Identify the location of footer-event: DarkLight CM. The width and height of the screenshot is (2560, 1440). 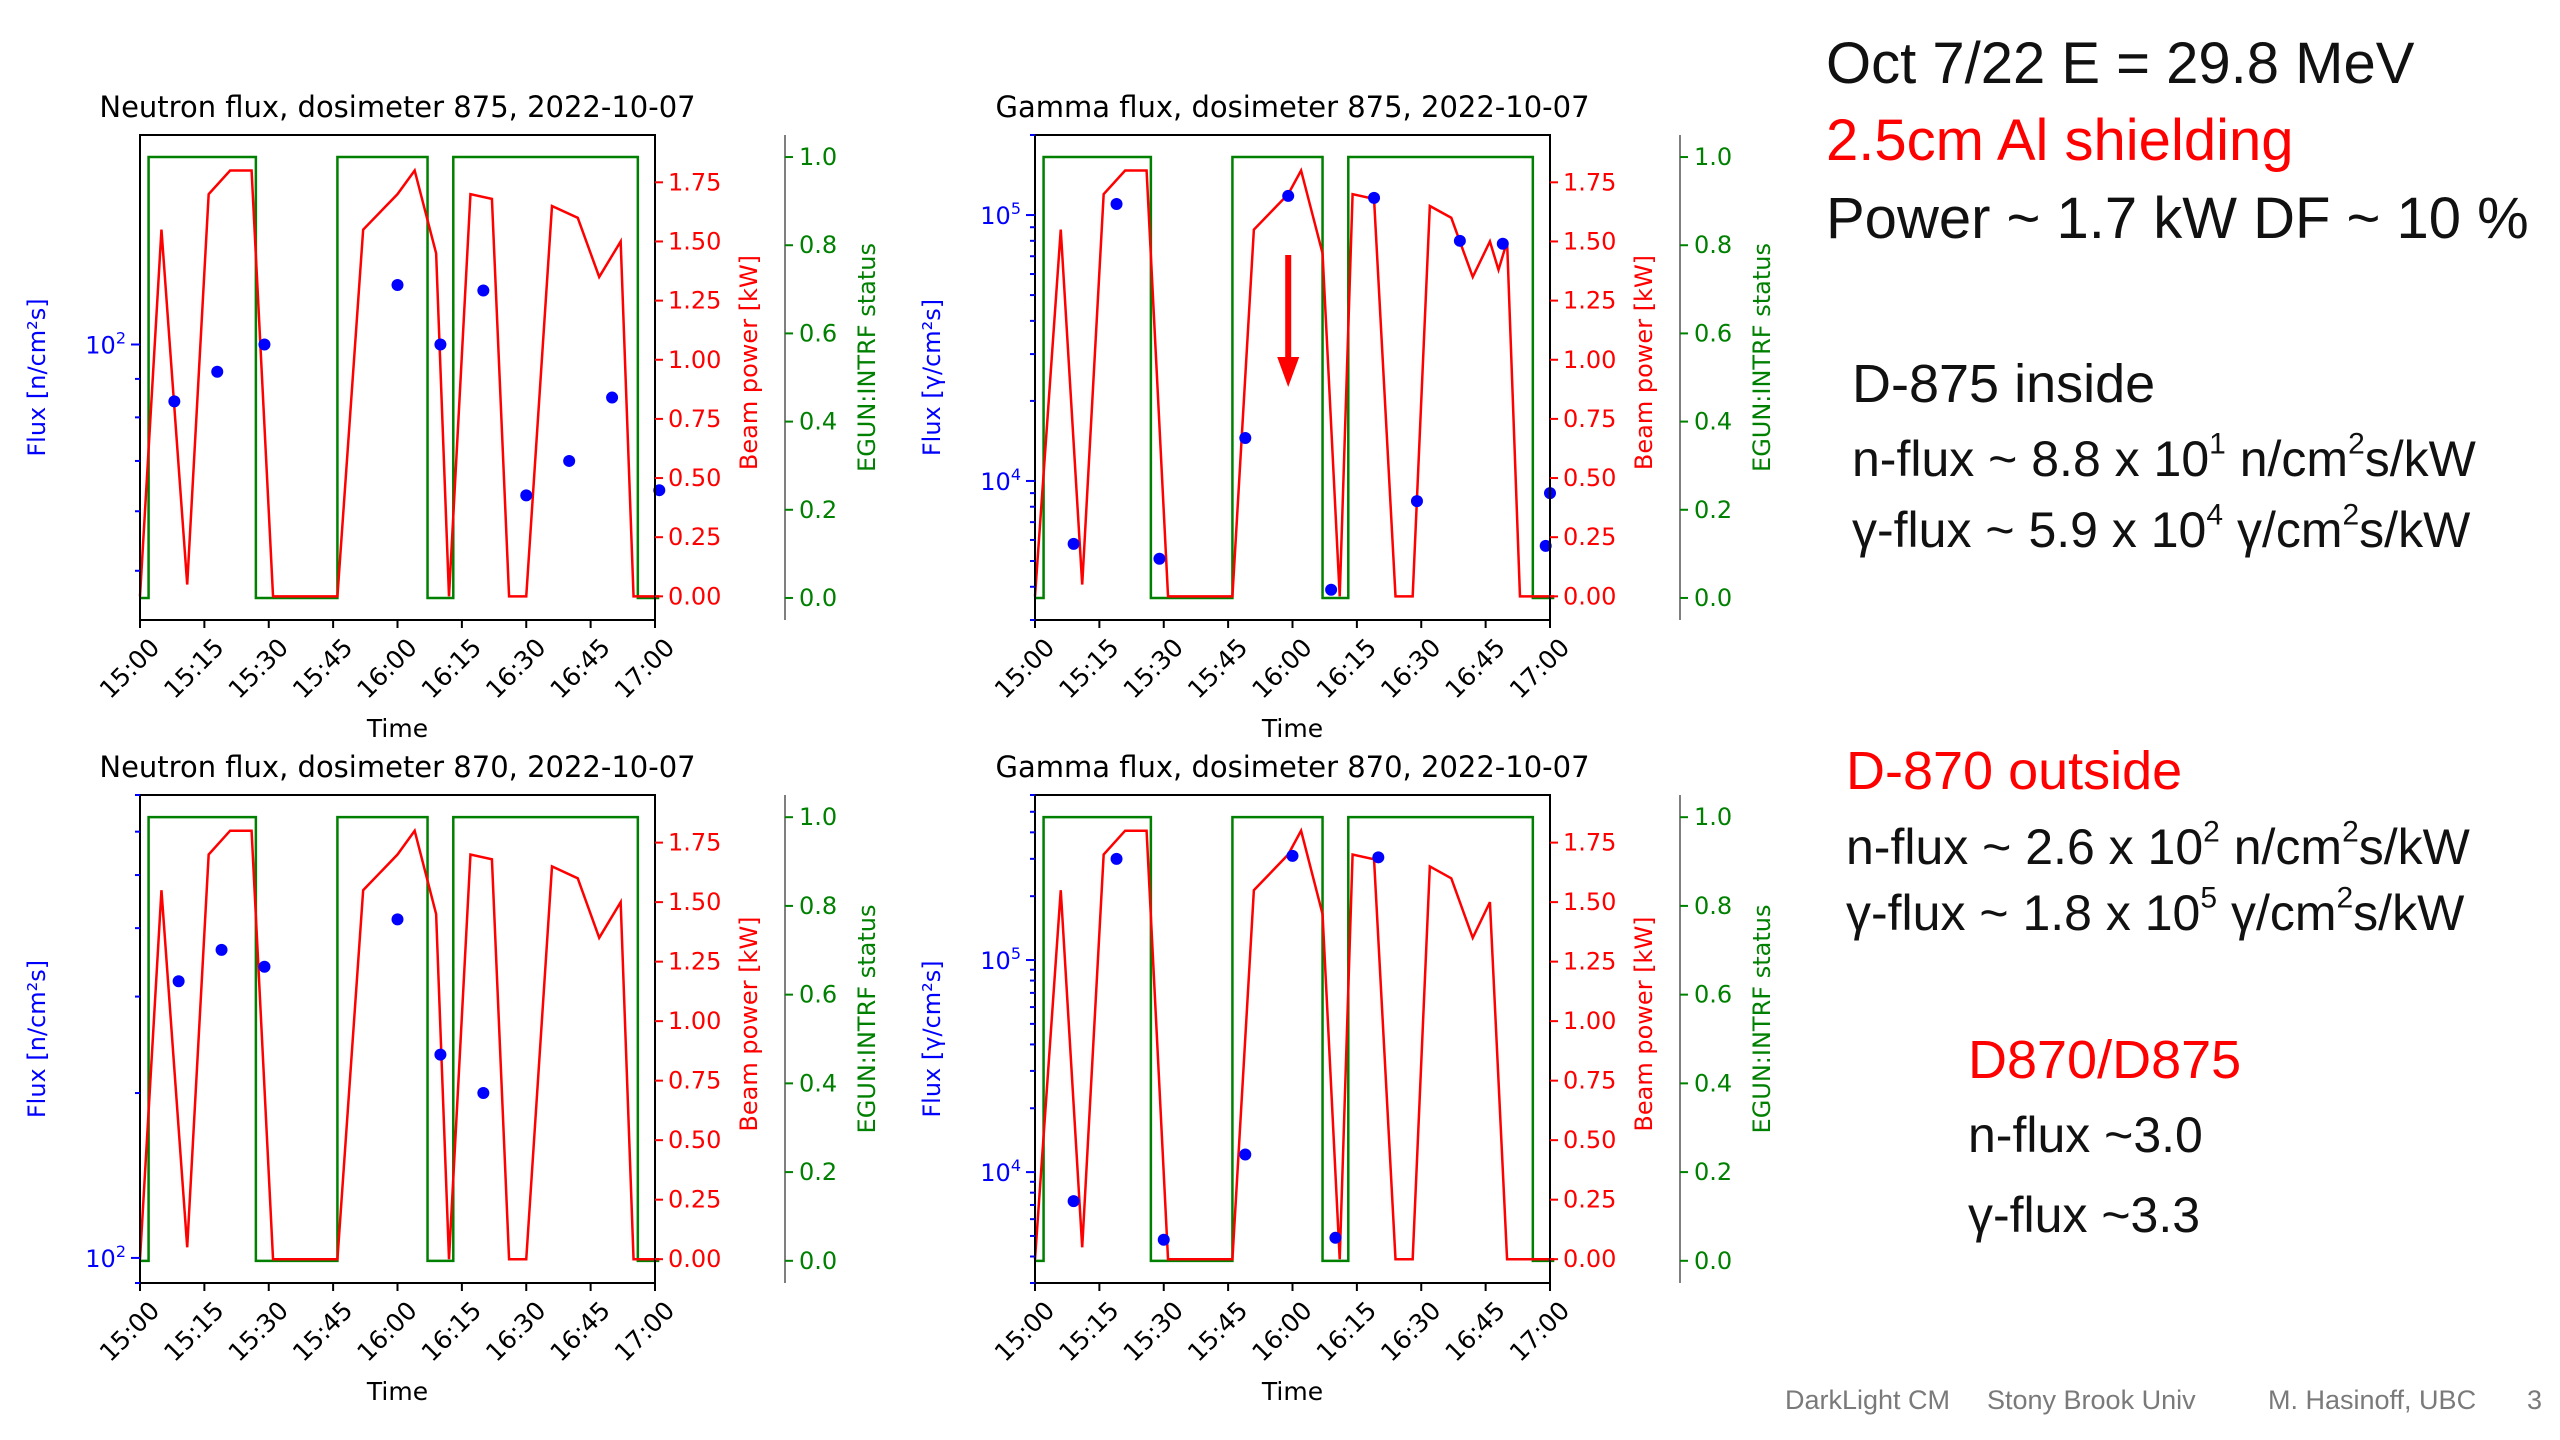
(1868, 1400).